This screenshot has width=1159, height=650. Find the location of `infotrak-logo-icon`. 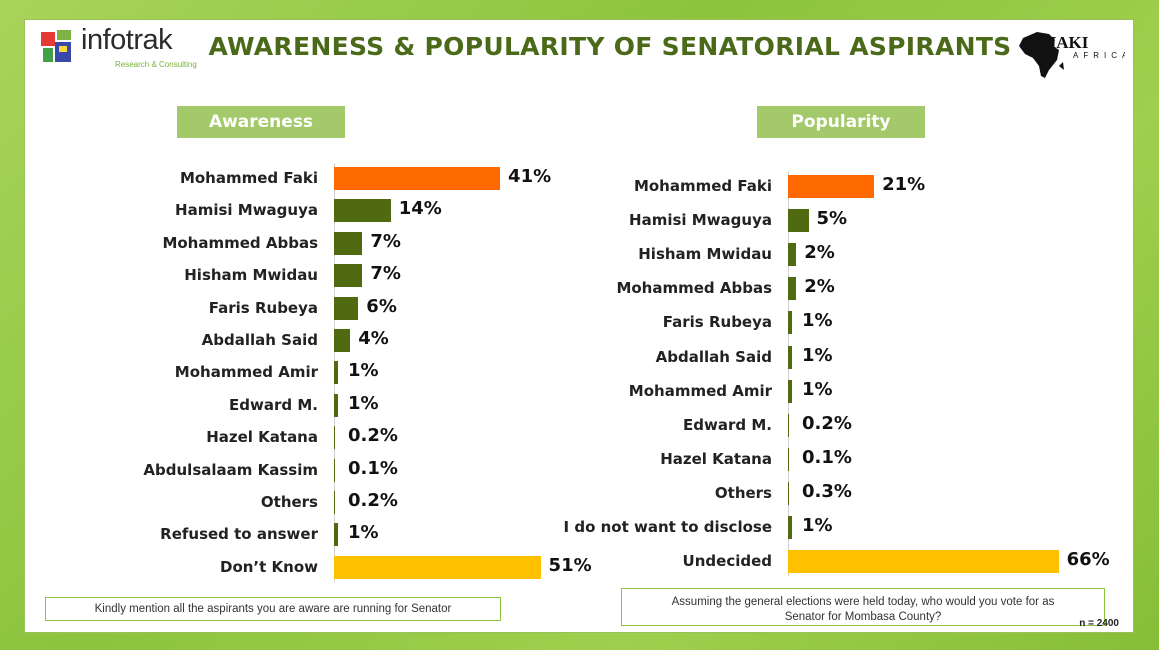

infotrak-logo-icon is located at coordinates (56, 46).